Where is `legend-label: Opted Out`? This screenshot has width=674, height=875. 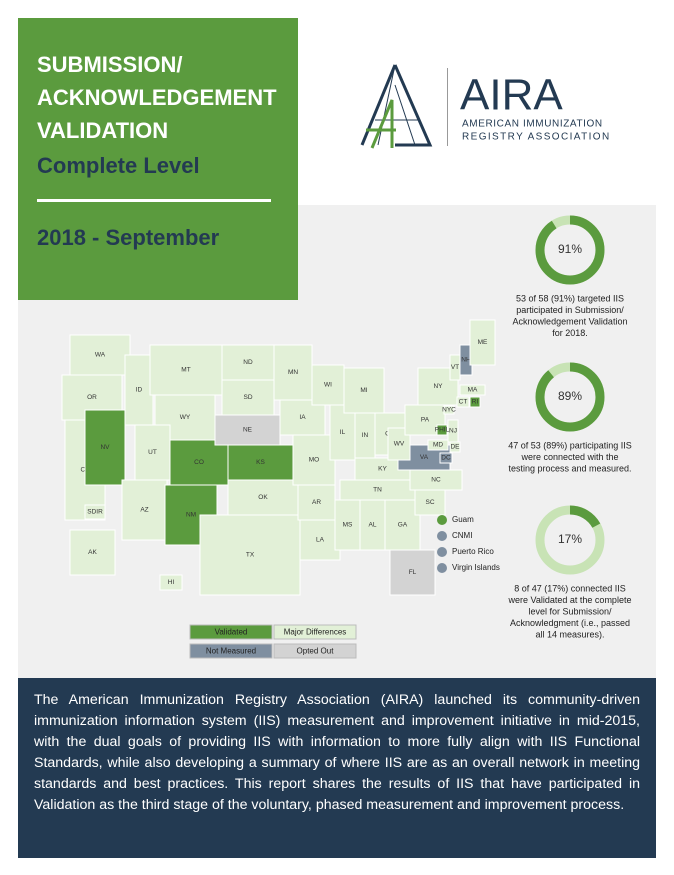
legend-label: Opted Out is located at coordinates (316, 651).